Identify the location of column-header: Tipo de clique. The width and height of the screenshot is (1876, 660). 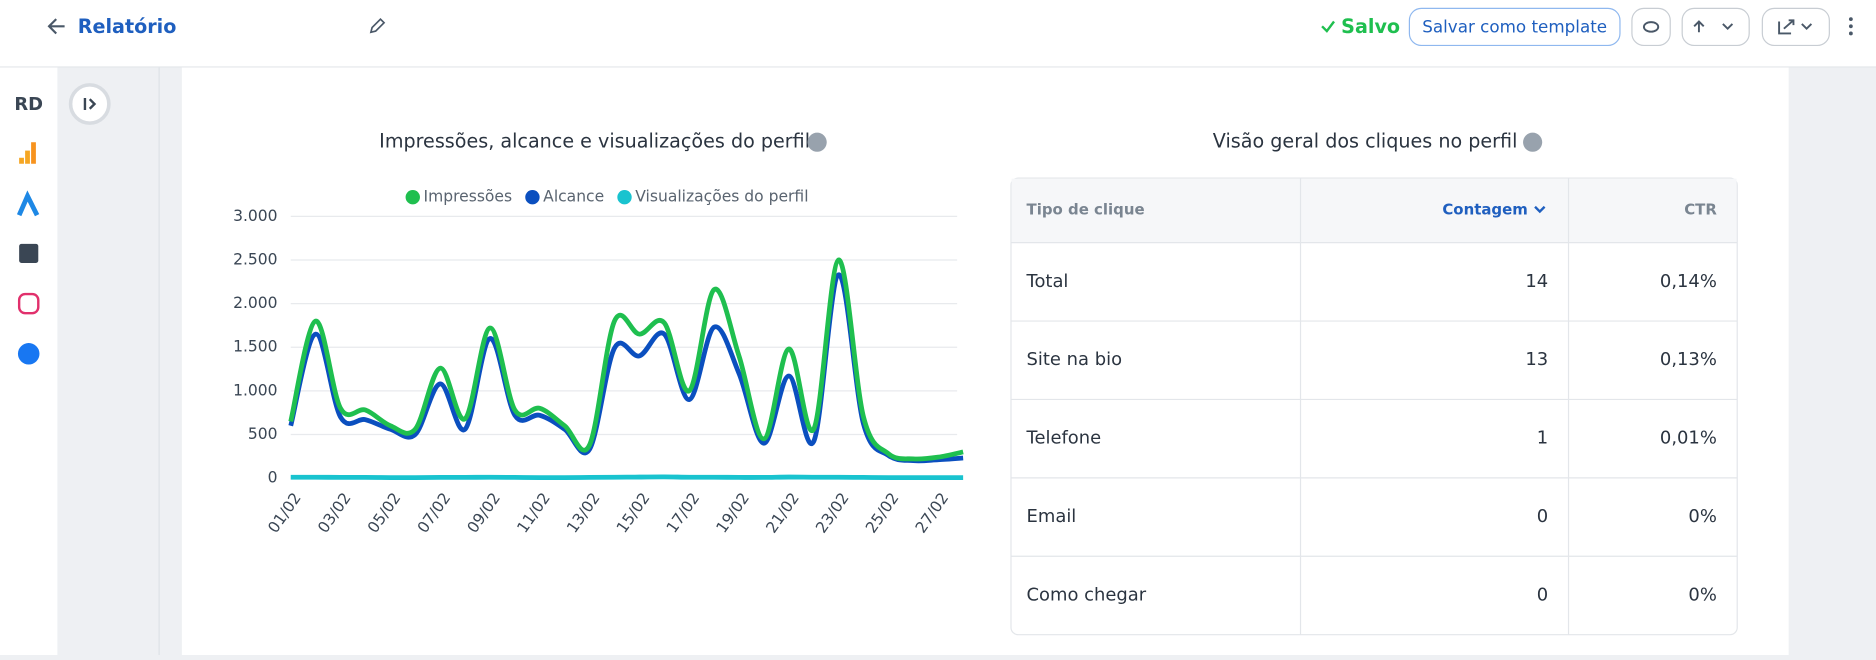
(1086, 209).